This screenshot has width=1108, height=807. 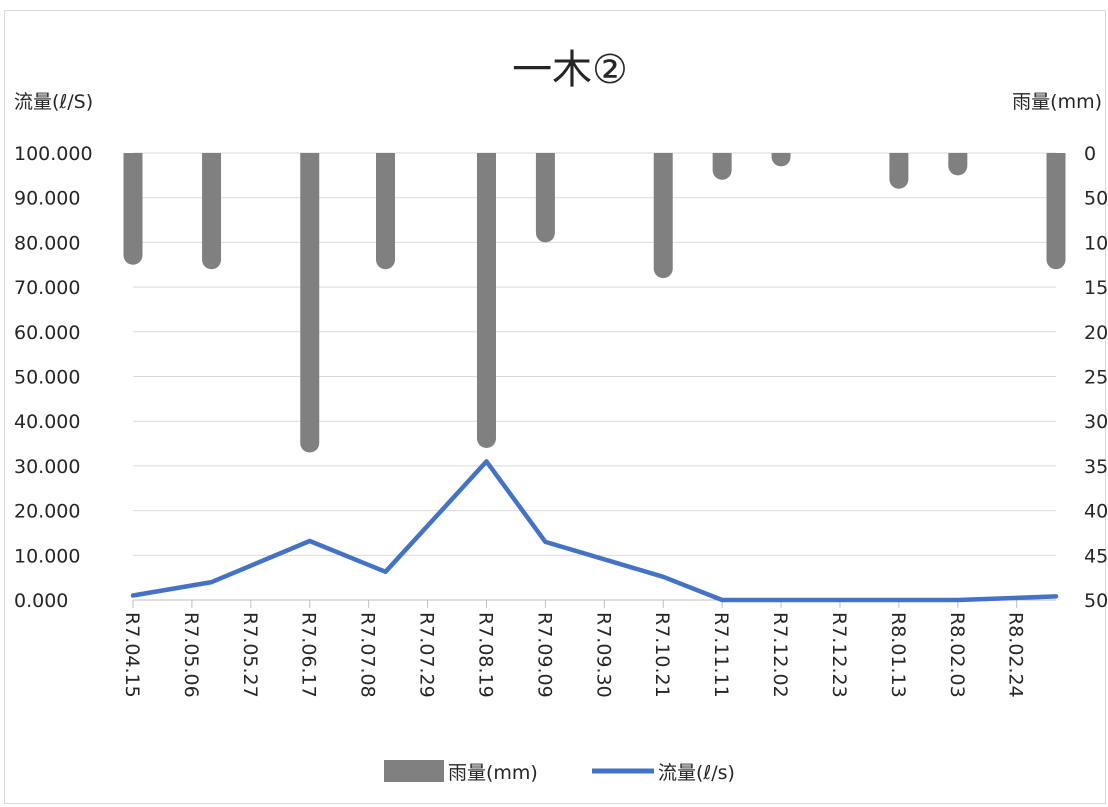 I want to click on flow-line, so click(x=594, y=531).